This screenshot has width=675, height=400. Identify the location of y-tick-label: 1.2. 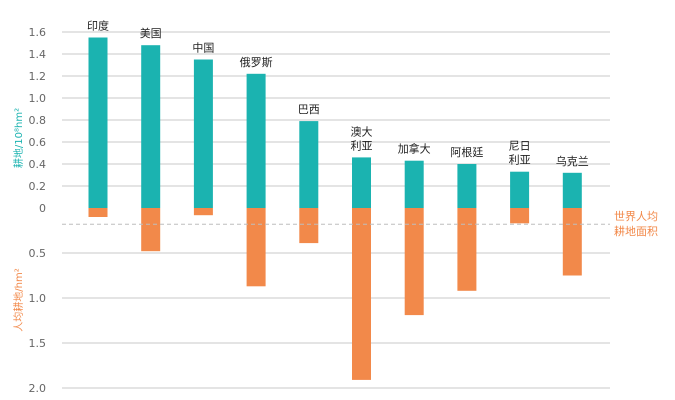
(38, 76).